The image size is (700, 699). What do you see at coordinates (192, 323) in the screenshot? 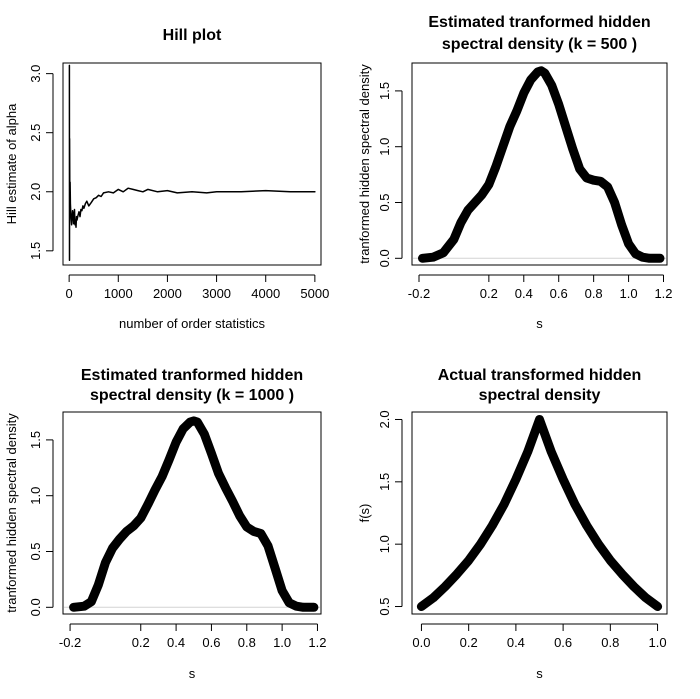
I see `x-axis-label: number of order statistics` at bounding box center [192, 323].